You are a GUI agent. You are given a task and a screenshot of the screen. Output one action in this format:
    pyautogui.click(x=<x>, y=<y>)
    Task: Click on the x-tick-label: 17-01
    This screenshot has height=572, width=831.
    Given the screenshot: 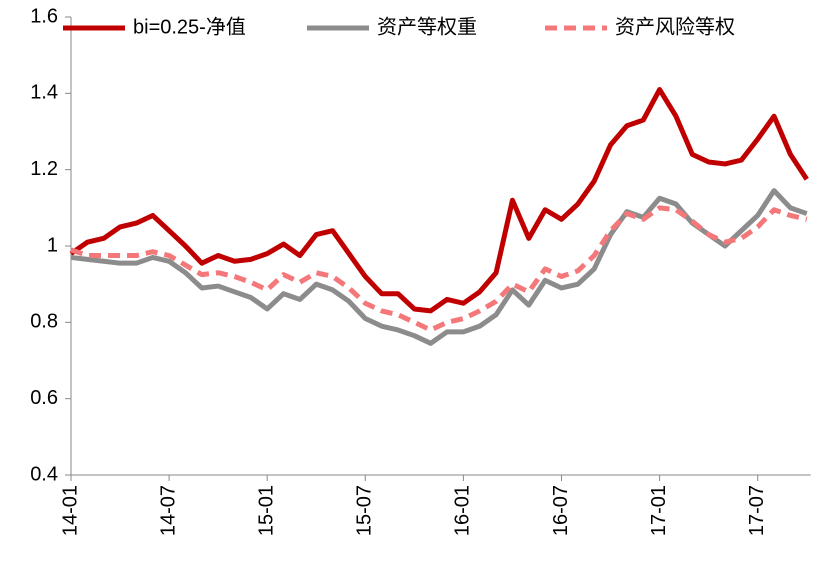 What is the action you would take?
    pyautogui.click(x=659, y=510)
    